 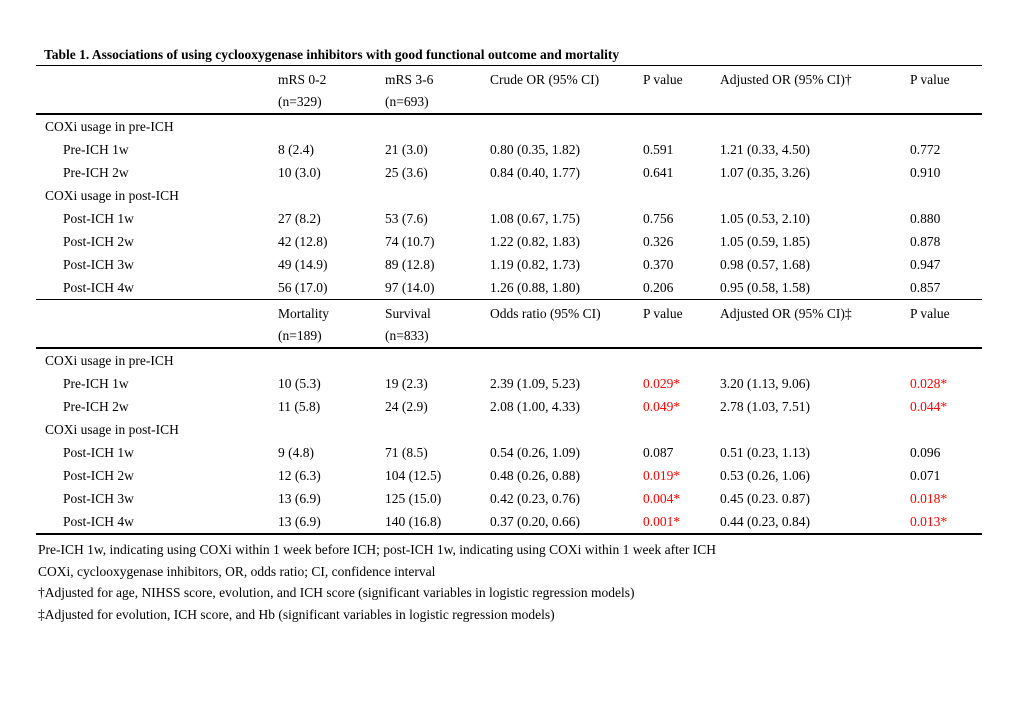 I want to click on data-cell: 0.910, so click(x=925, y=172).